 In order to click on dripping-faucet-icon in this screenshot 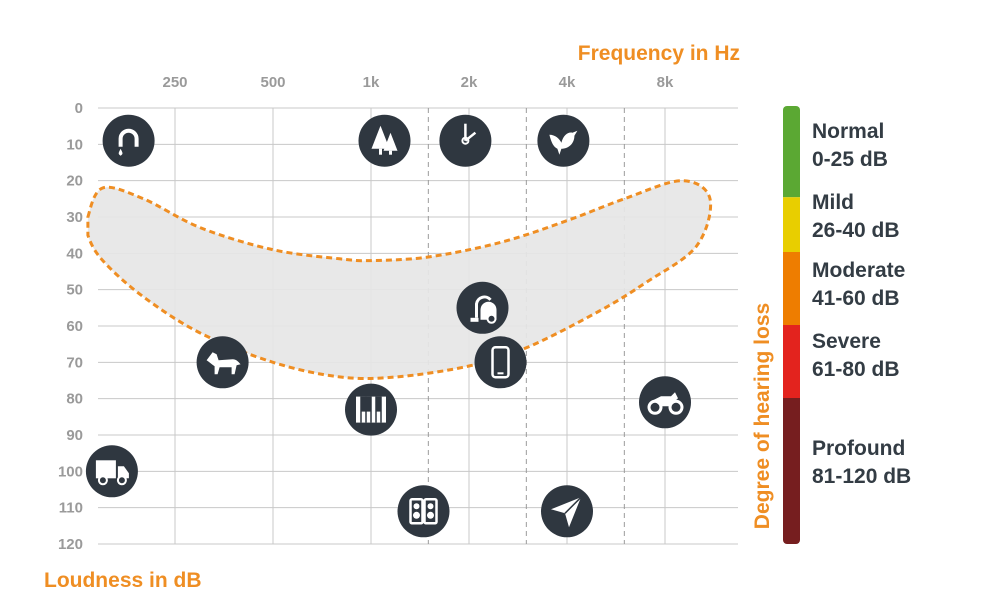, I will do `click(128, 140)`.